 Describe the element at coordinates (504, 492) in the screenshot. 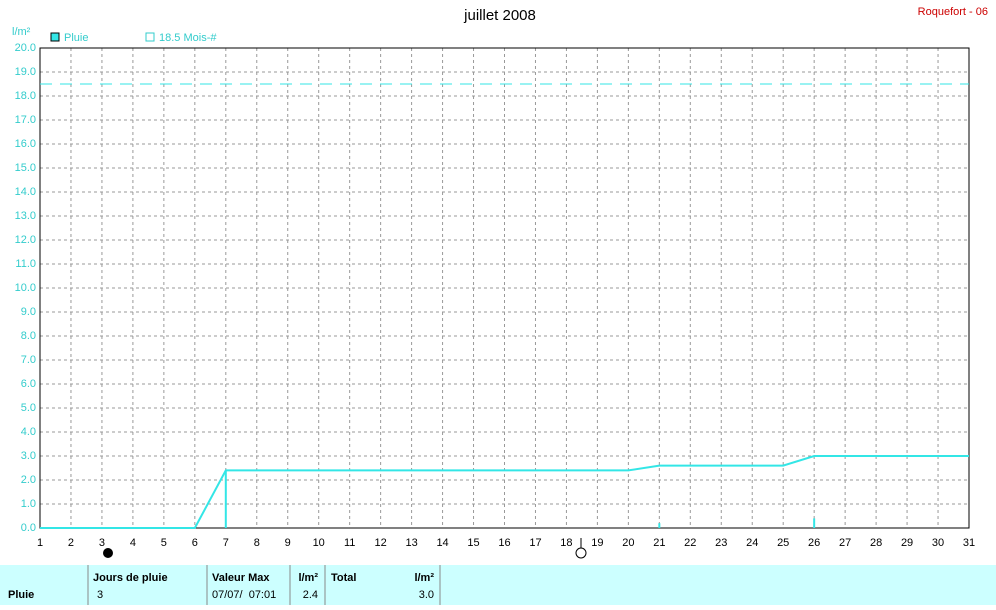

I see `data-line` at that location.